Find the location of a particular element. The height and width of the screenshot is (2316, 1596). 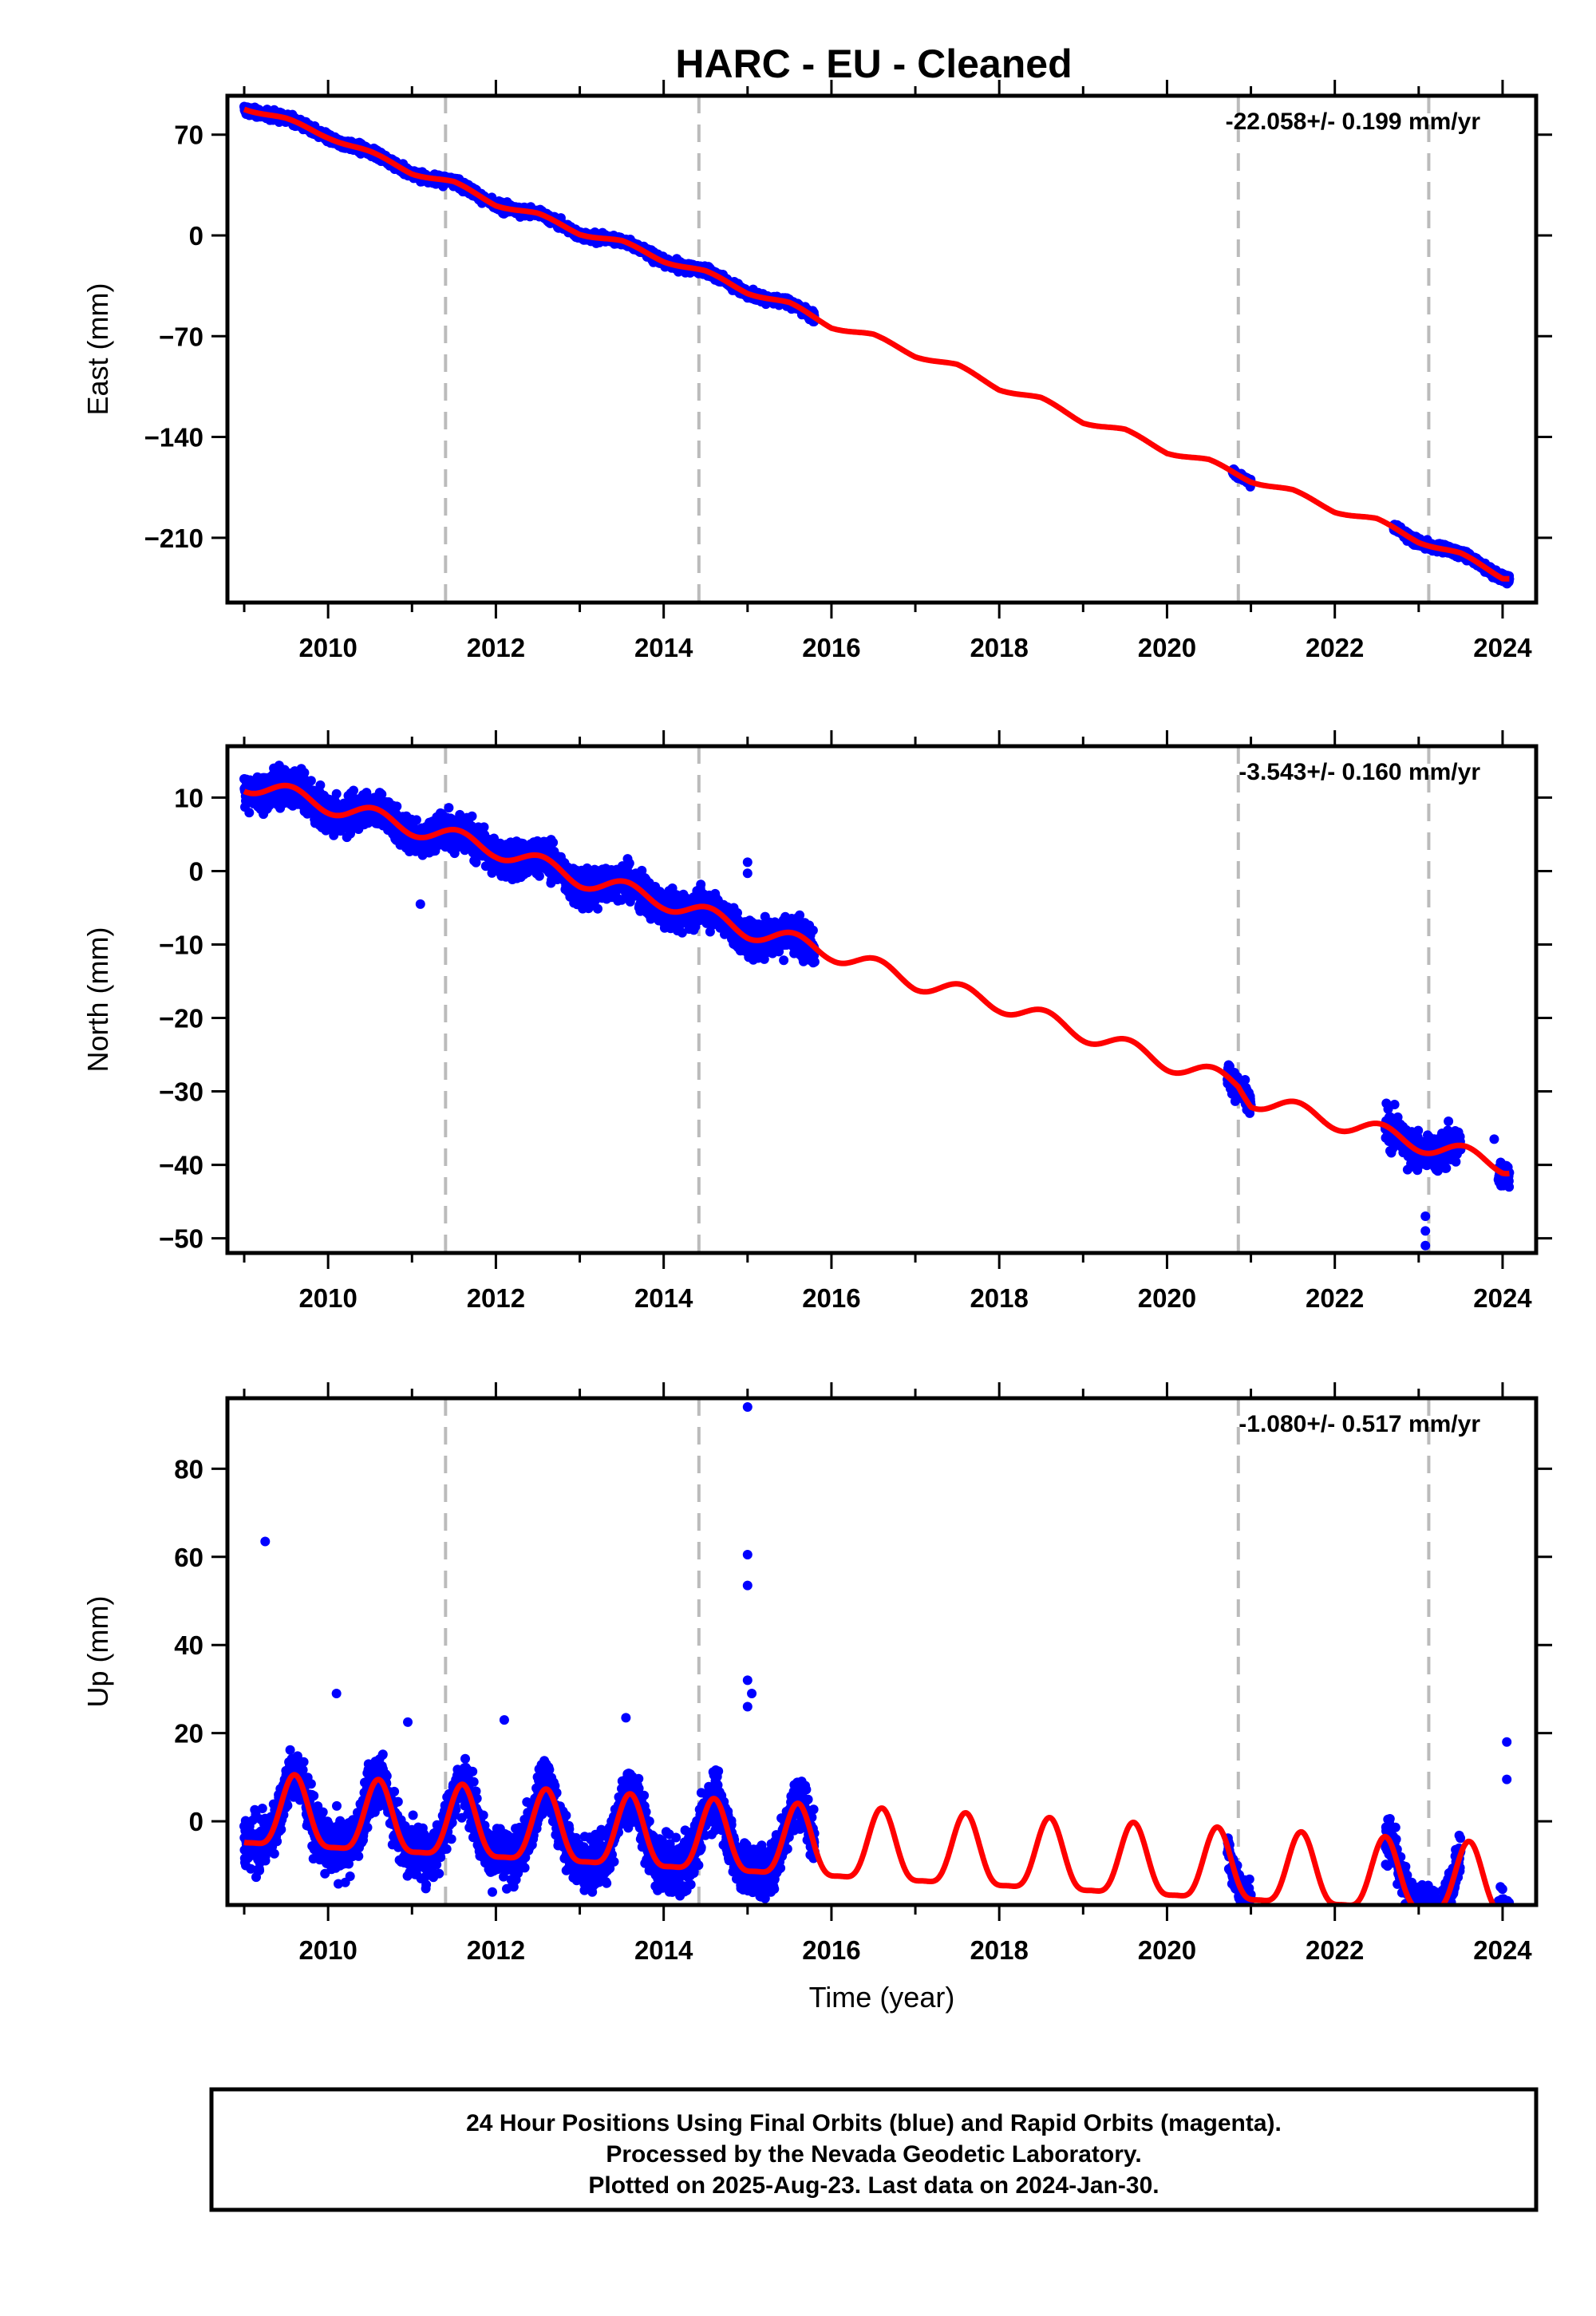

figure-title: HARC - EU - Cleaned is located at coordinates (873, 63).